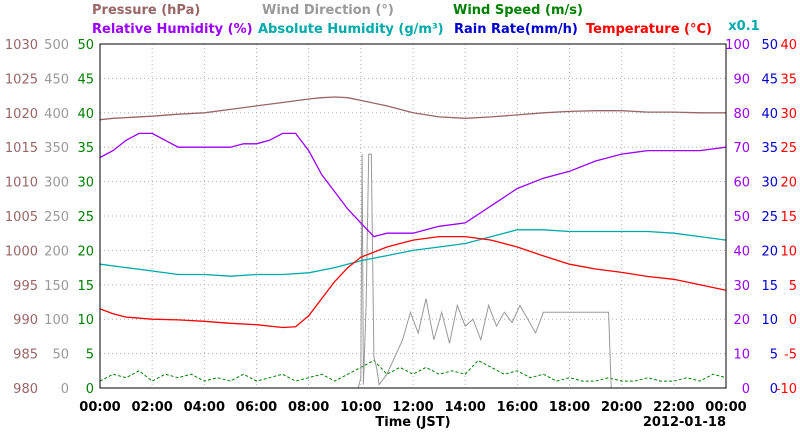  I want to click on legend-item: Rain Rate(mm/h), so click(516, 29).